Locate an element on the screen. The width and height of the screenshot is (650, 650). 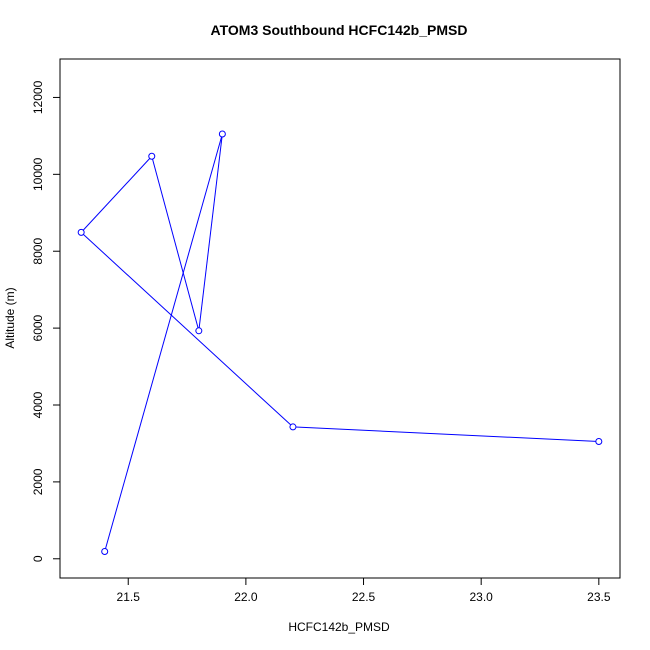
y-axis-label: Altitude (m) is located at coordinates (10, 317).